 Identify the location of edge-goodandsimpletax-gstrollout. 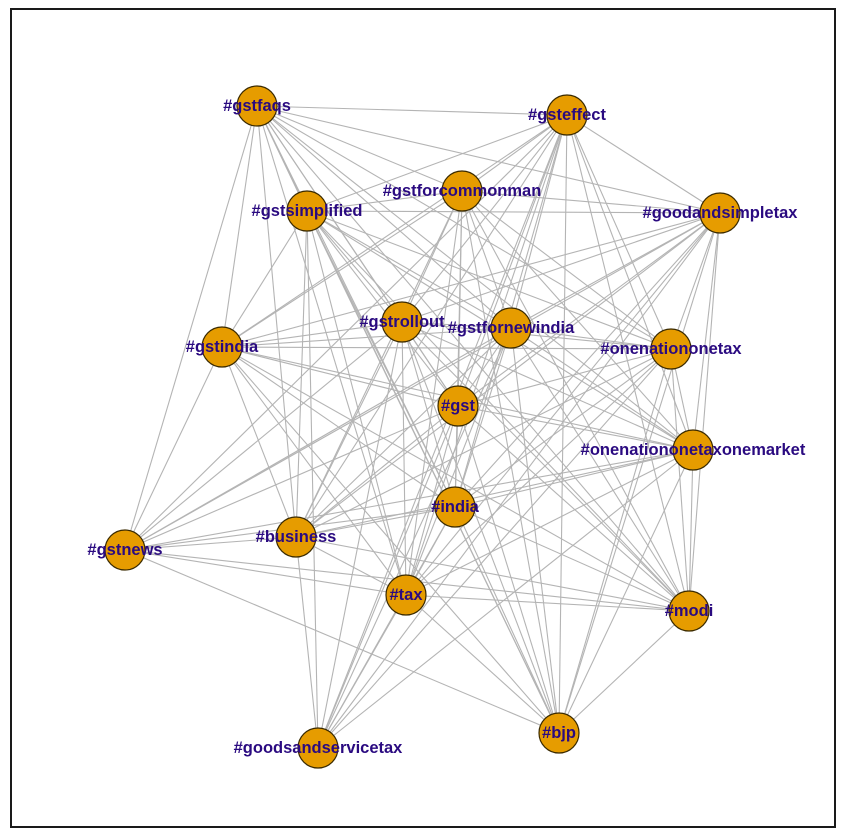
(561, 267).